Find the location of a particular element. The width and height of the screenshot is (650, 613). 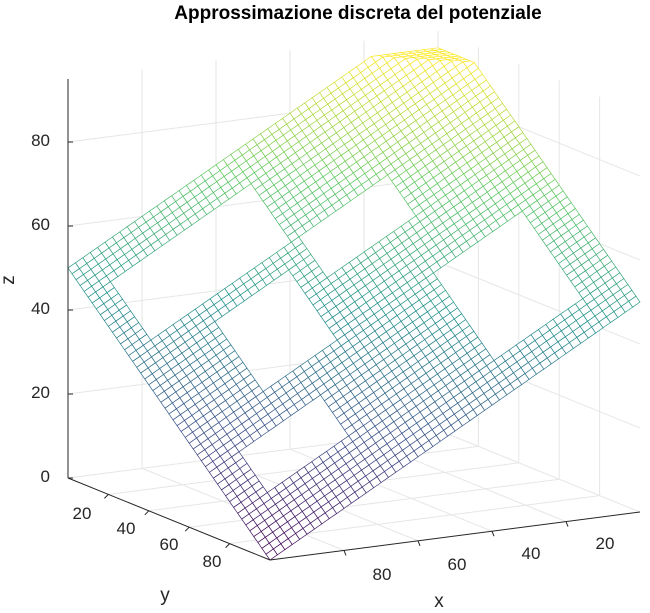

y-tick-label: 40 is located at coordinates (126, 528).